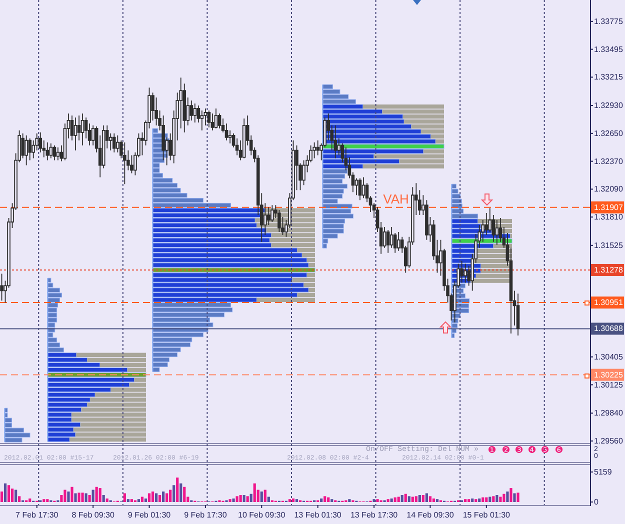  Describe the element at coordinates (609, 303) in the screenshot. I see `ref-line-label: 1.30951` at that location.